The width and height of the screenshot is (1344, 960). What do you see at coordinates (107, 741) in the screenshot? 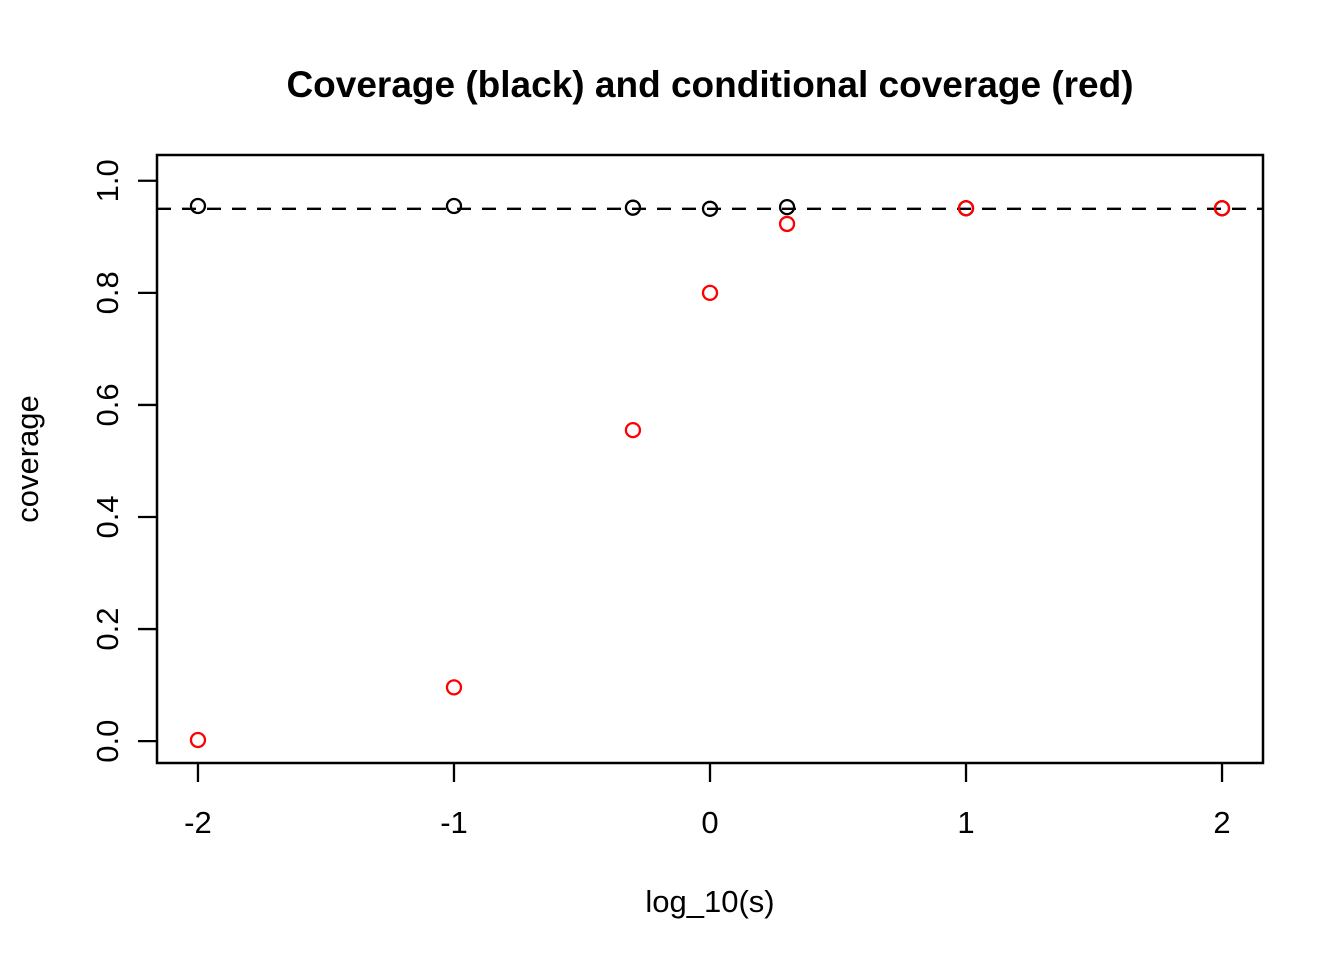
I see `y-tick-label: 0.0` at bounding box center [107, 741].